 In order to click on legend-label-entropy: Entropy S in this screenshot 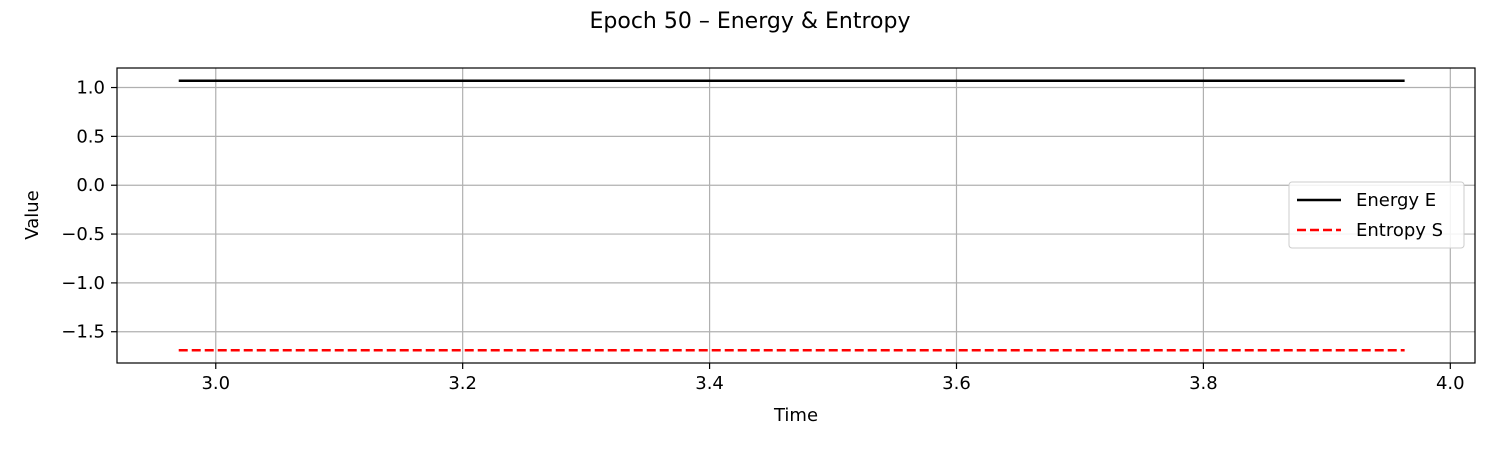, I will do `click(1399, 230)`.